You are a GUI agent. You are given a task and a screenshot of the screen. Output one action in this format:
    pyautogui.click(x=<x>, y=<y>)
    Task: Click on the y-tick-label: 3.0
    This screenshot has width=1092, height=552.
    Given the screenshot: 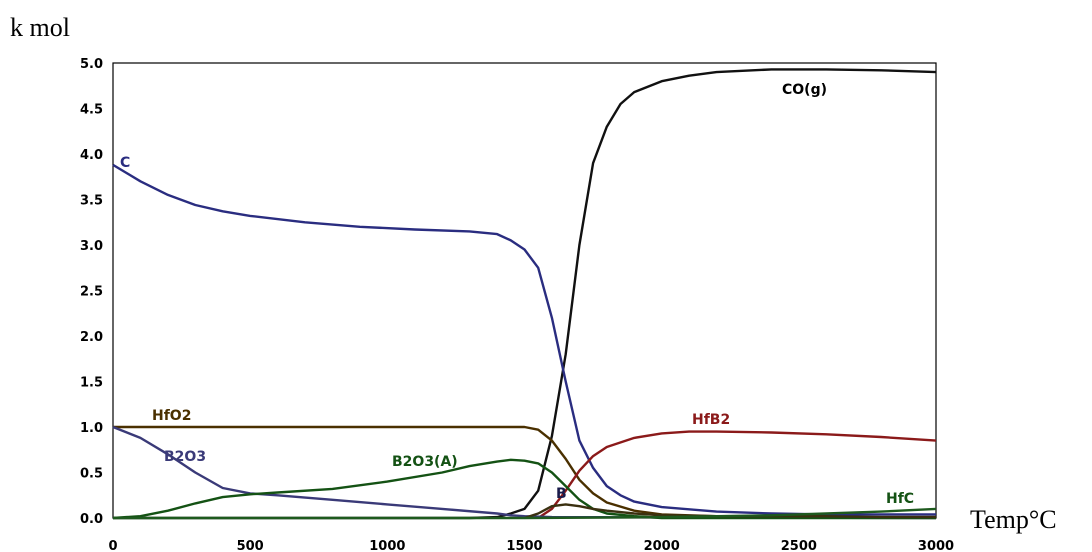 What is the action you would take?
    pyautogui.click(x=91, y=246)
    